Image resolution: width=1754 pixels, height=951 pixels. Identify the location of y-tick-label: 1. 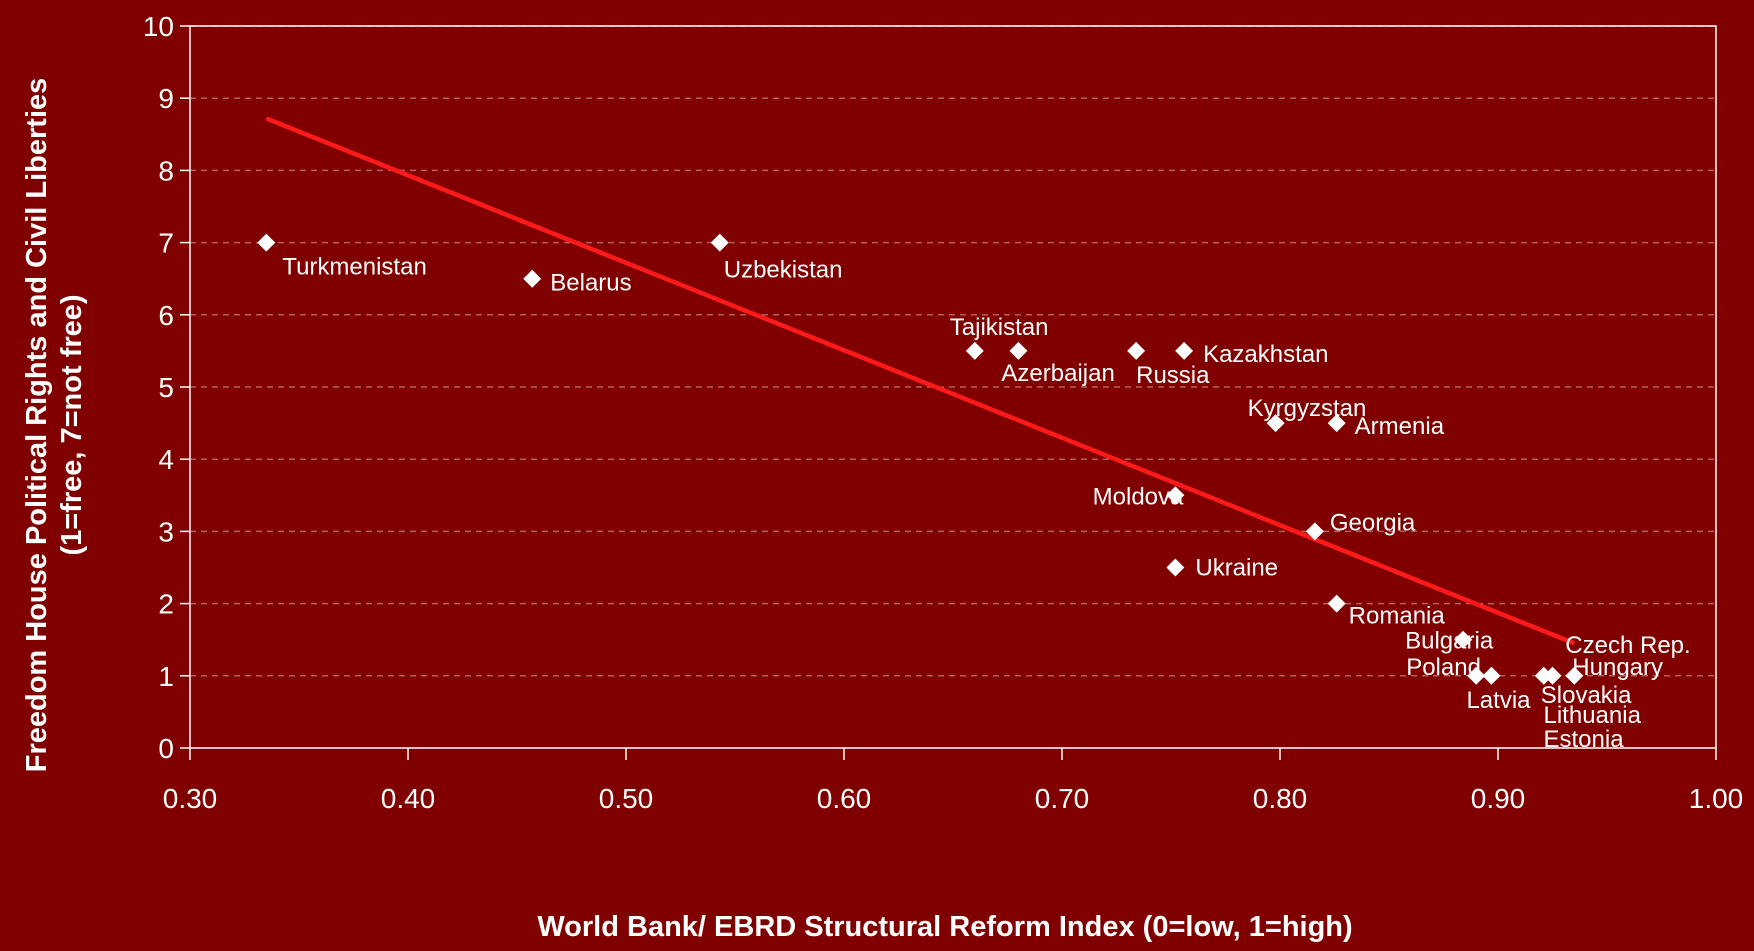
(166, 676).